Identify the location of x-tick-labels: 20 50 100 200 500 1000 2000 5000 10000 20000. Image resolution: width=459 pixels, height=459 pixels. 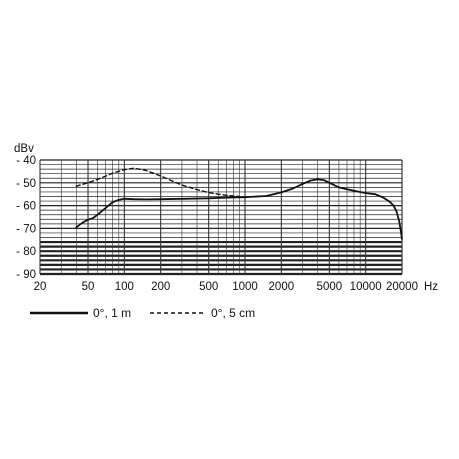
(226, 287).